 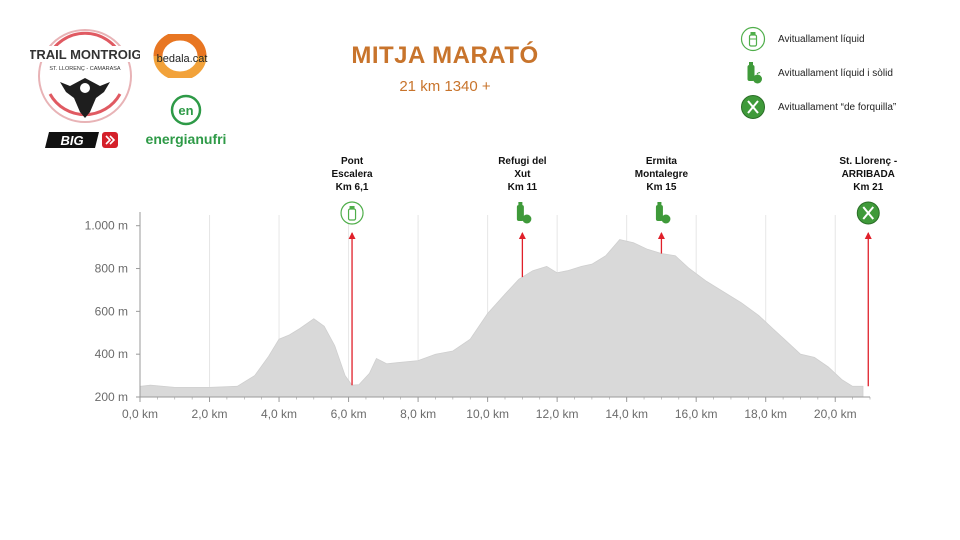 I want to click on y-tick-label: 1.000 m, so click(x=106, y=226).